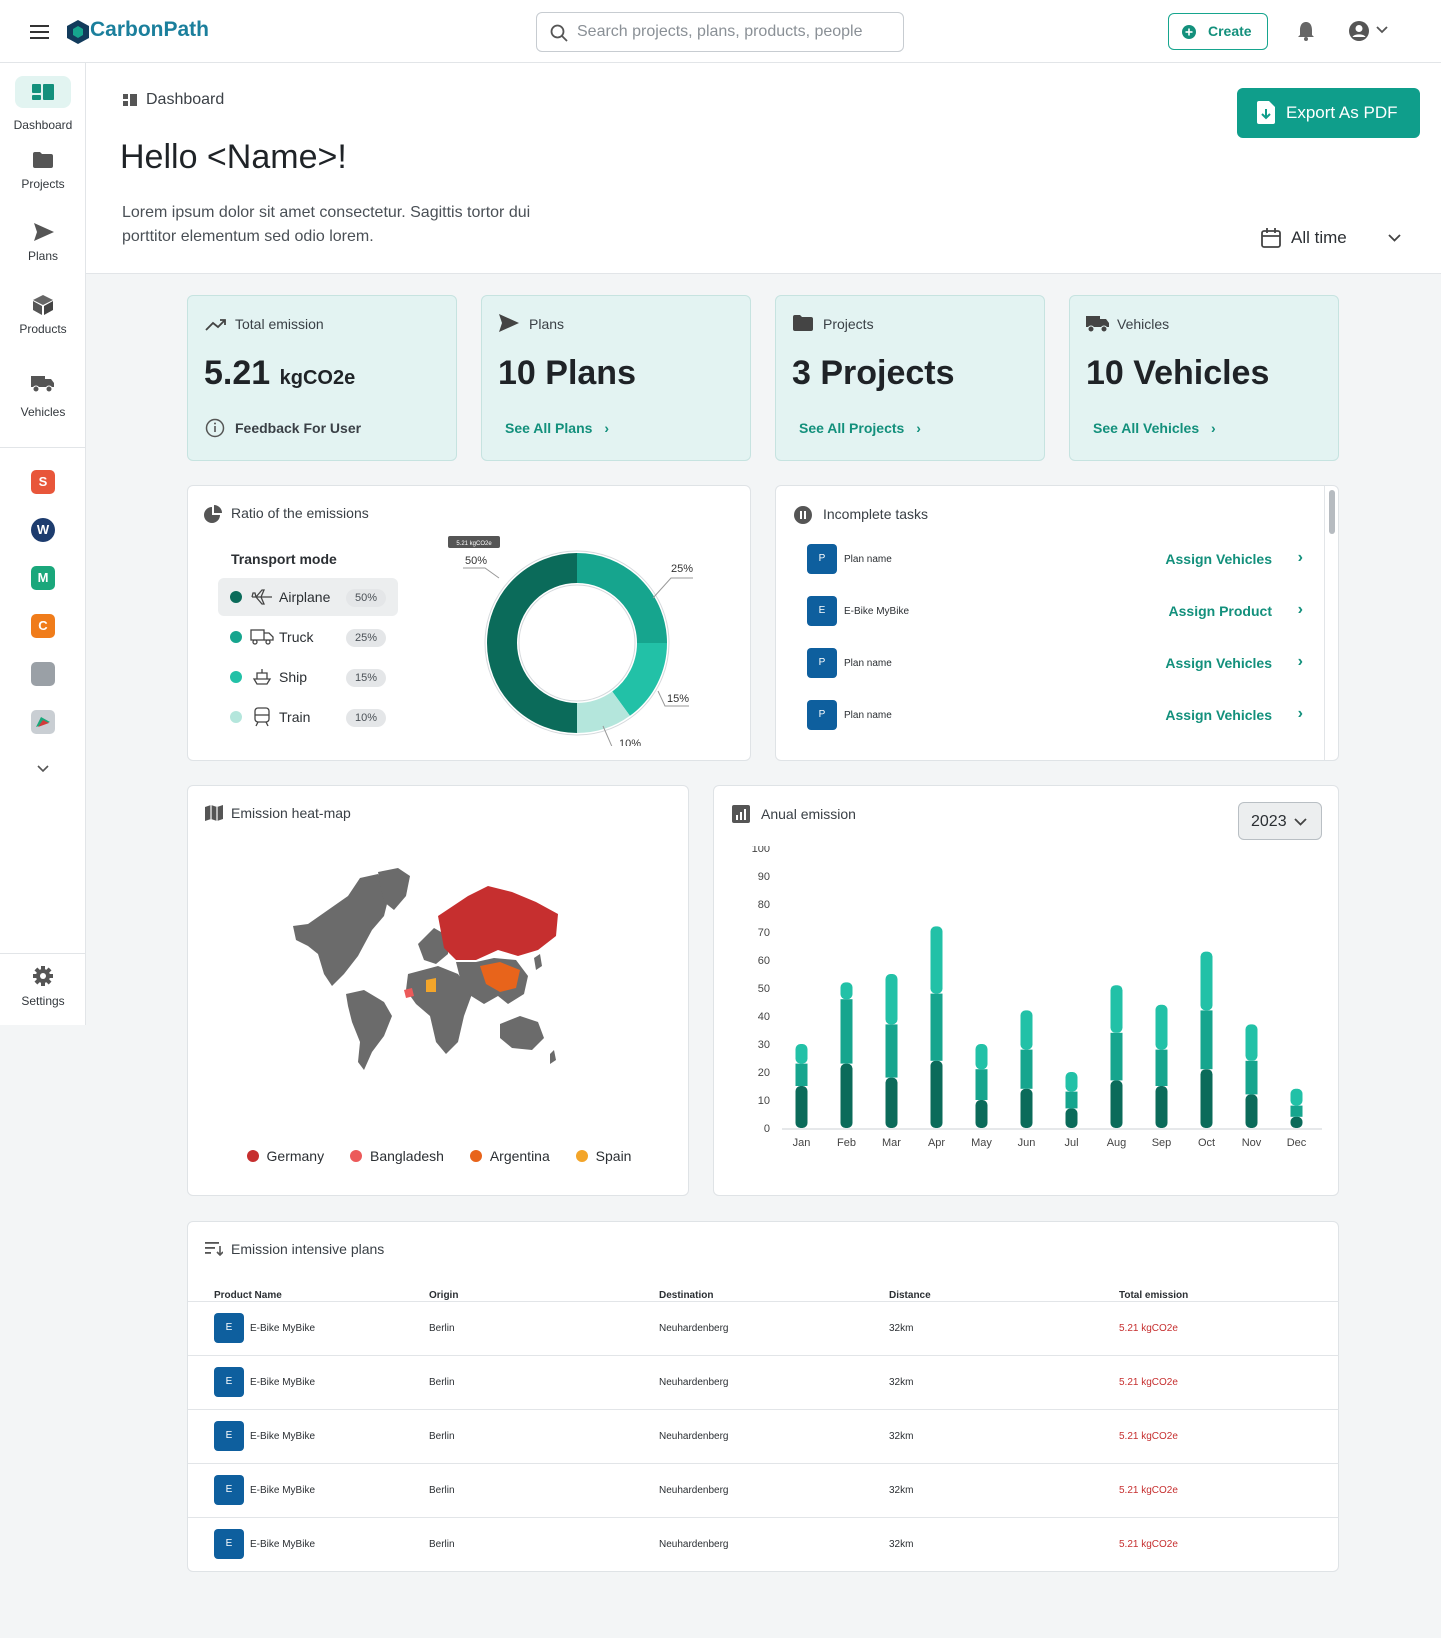 This screenshot has width=1441, height=1638. What do you see at coordinates (43, 106) in the screenshot?
I see `sidebar-item-dashboard: Dashboard` at bounding box center [43, 106].